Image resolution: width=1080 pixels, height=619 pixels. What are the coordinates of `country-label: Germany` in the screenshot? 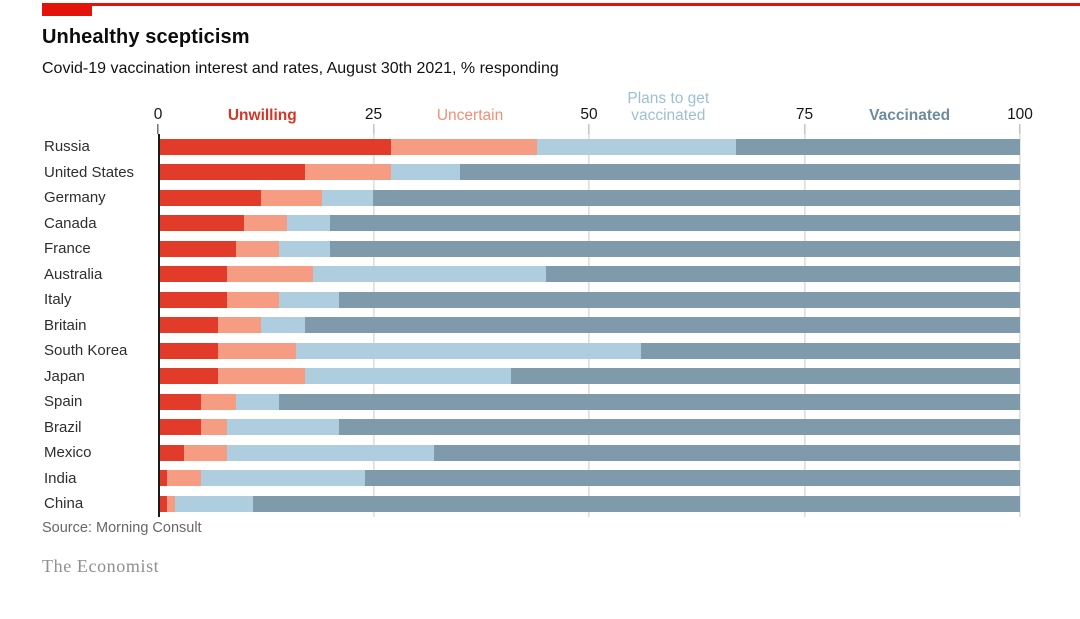 It's located at (75, 198).